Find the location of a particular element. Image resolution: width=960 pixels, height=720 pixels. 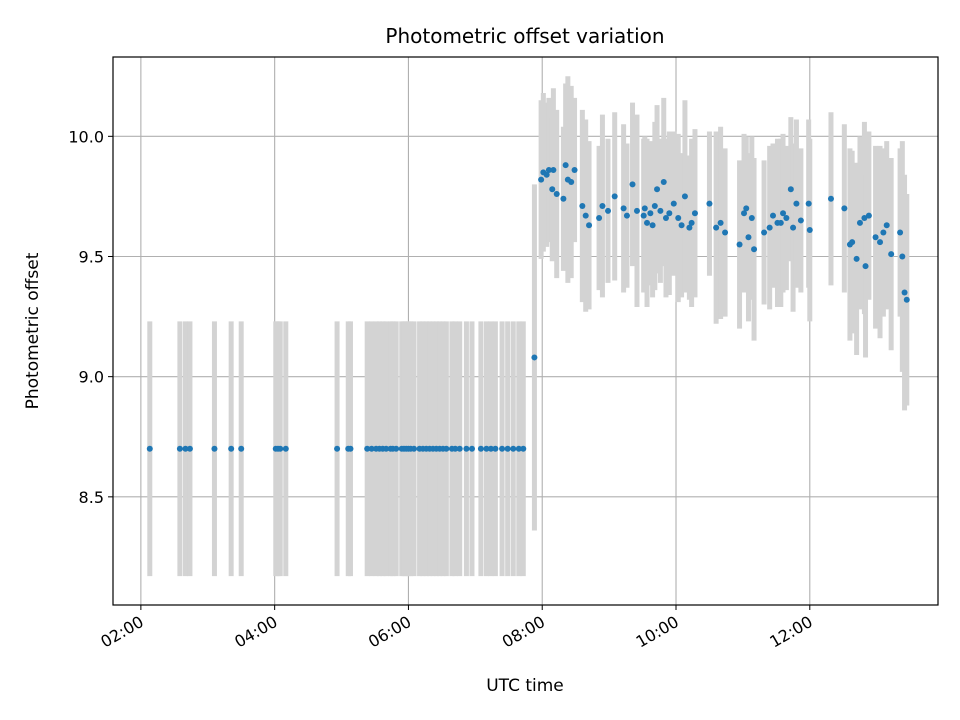

y-tick-label: 10.0 is located at coordinates (86, 136).